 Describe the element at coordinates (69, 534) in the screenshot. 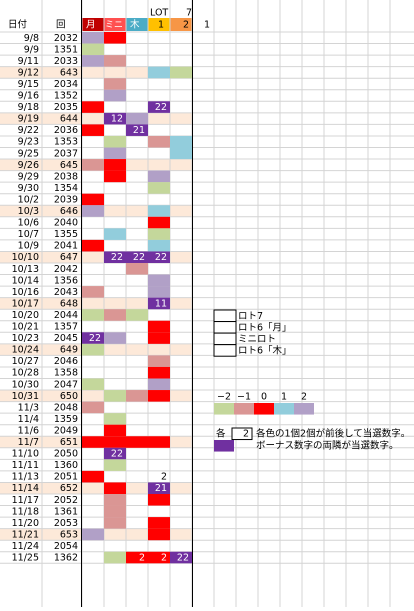

I see `round: 653` at that location.